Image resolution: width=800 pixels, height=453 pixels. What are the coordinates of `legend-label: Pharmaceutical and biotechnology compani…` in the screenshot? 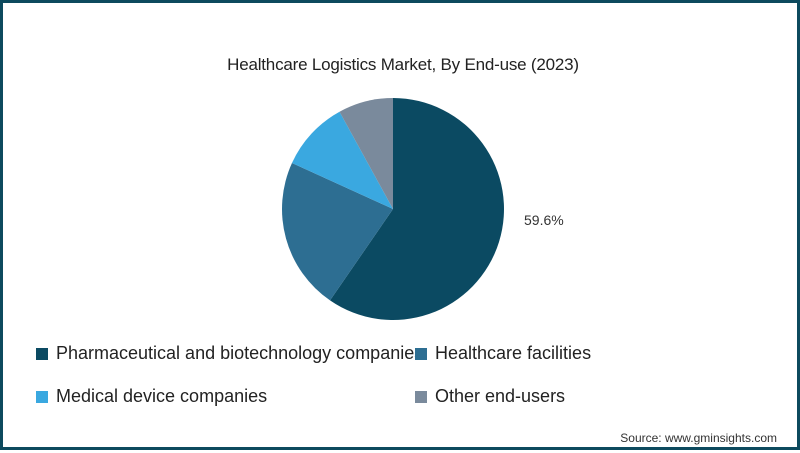 It's located at (240, 353).